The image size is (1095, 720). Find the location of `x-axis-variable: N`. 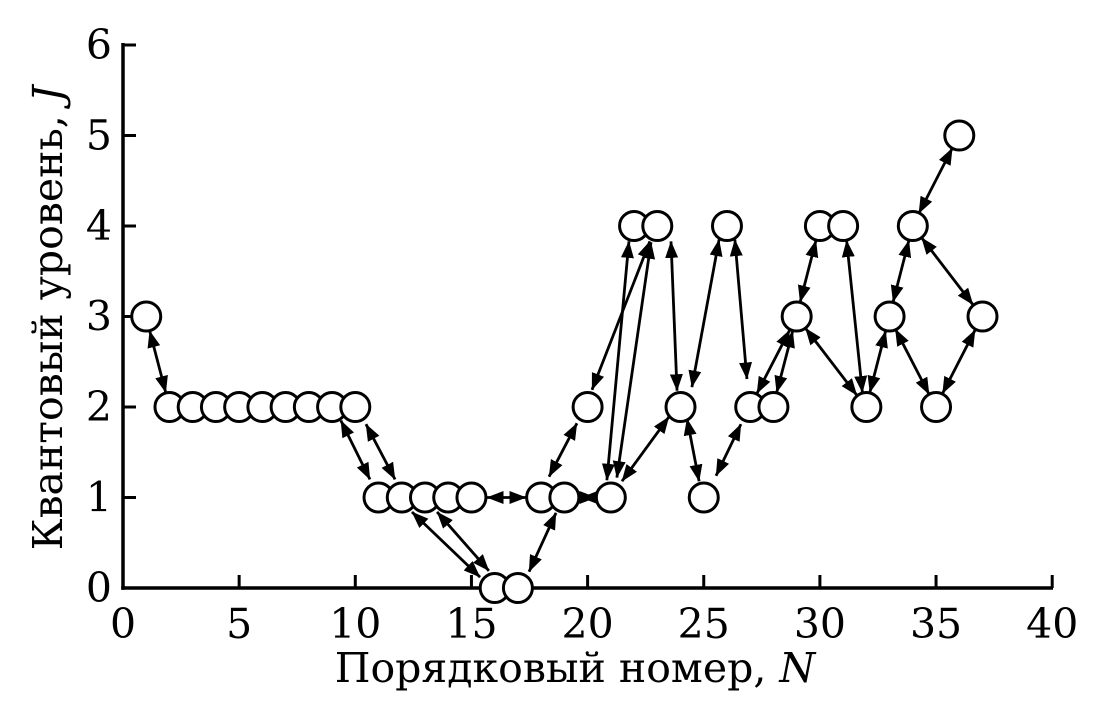

x-axis-variable: N is located at coordinates (797, 668).